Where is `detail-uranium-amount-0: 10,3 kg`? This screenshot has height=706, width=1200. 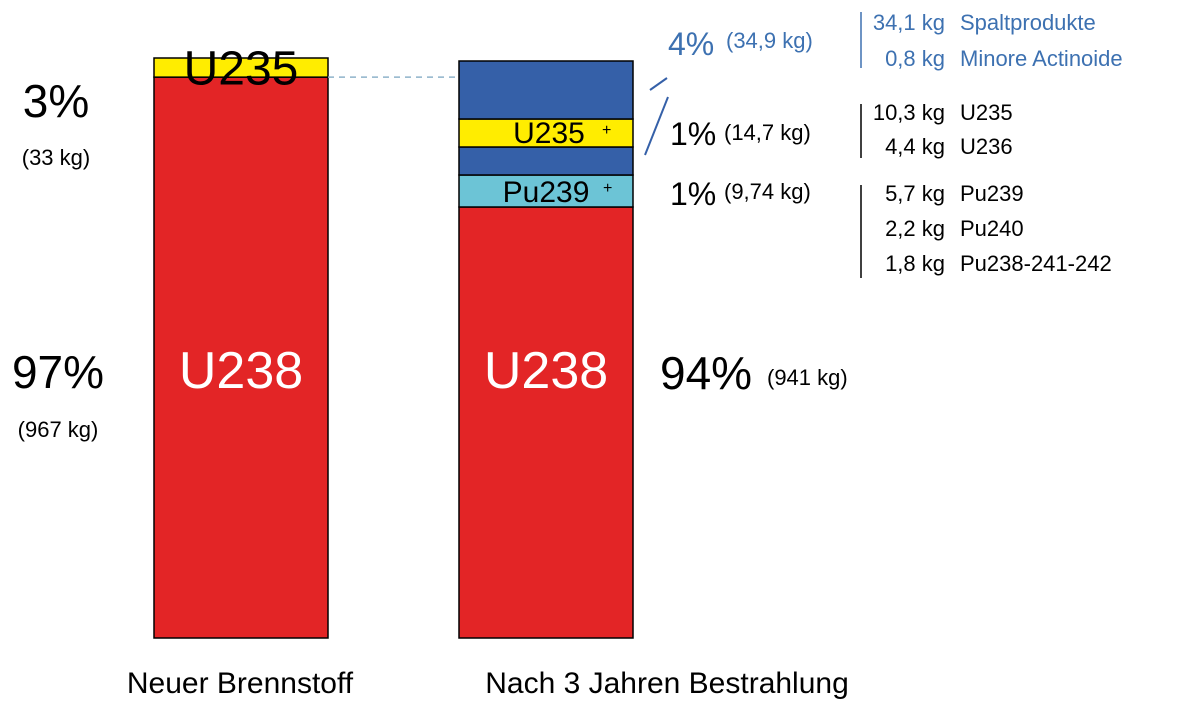
detail-uranium-amount-0: 10,3 kg is located at coordinates (909, 112).